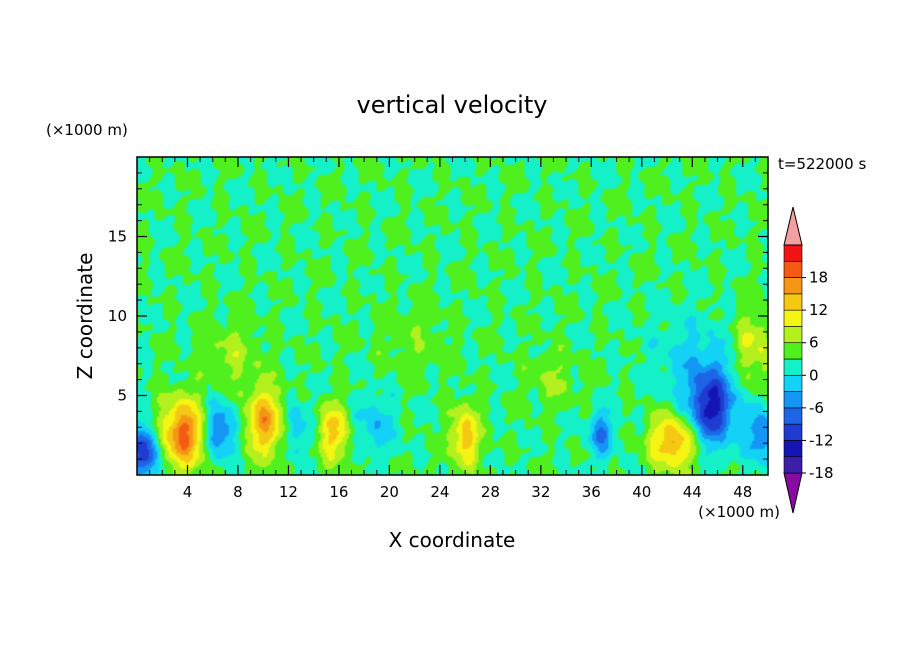 Image resolution: width=904 pixels, height=654 pixels. Describe the element at coordinates (816, 408) in the screenshot. I see `colorbar-label: -6` at that location.